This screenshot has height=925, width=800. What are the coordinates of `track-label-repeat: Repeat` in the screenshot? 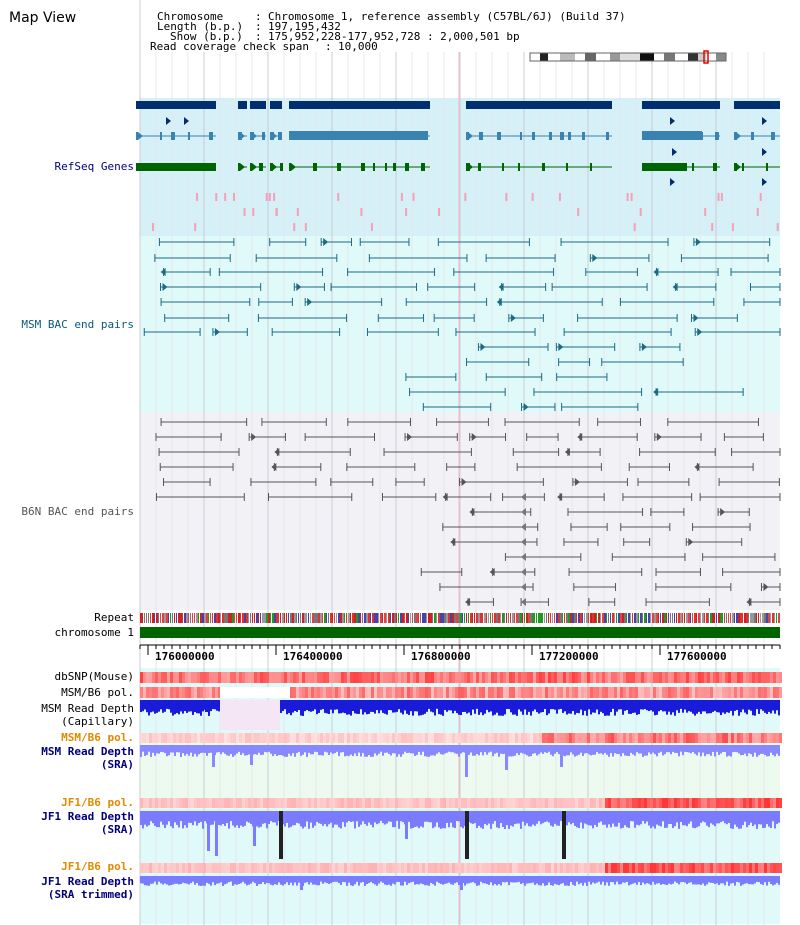 It's located at (114, 617).